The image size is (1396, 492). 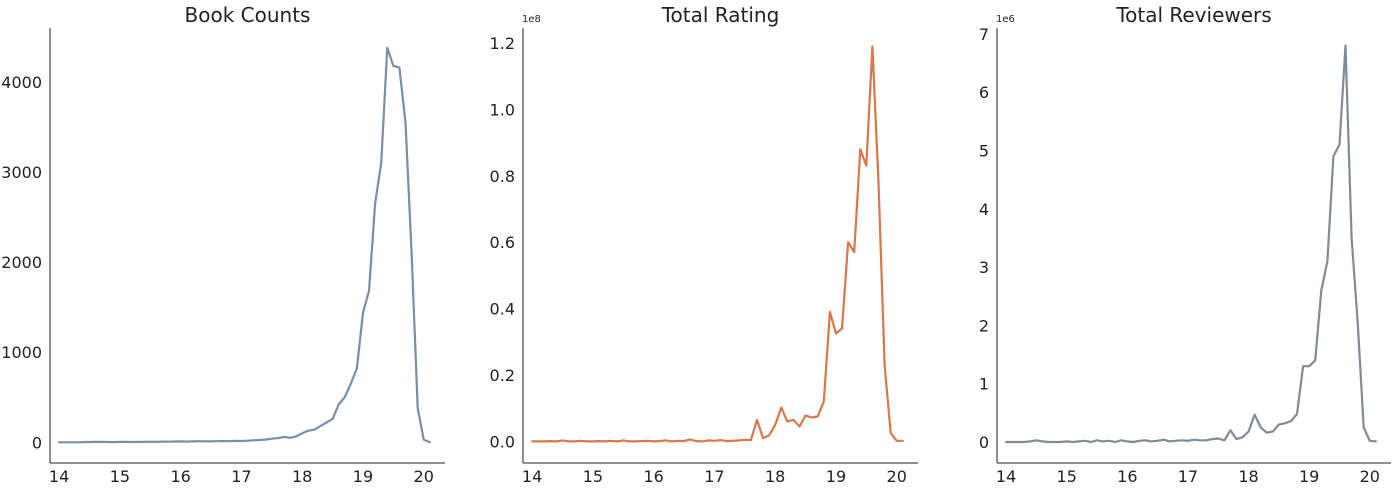 What do you see at coordinates (984, 92) in the screenshot?
I see `y-tick-label: 6` at bounding box center [984, 92].